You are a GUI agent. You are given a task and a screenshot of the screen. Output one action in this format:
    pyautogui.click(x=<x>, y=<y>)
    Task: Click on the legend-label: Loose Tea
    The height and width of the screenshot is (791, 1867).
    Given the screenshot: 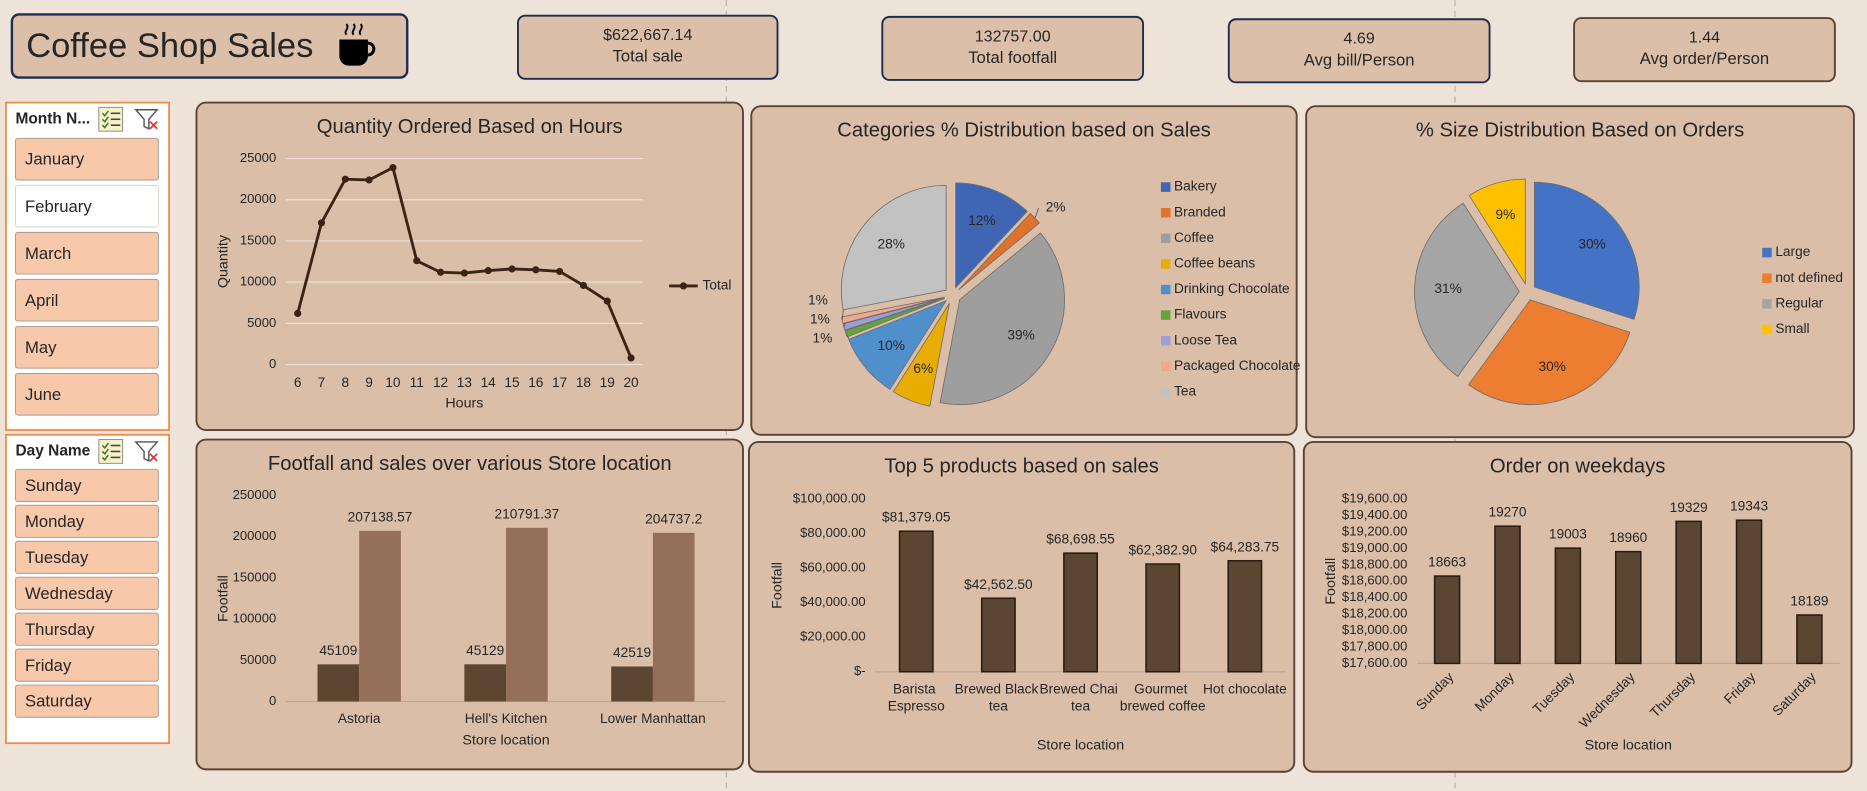 What is the action you would take?
    pyautogui.click(x=1205, y=339)
    